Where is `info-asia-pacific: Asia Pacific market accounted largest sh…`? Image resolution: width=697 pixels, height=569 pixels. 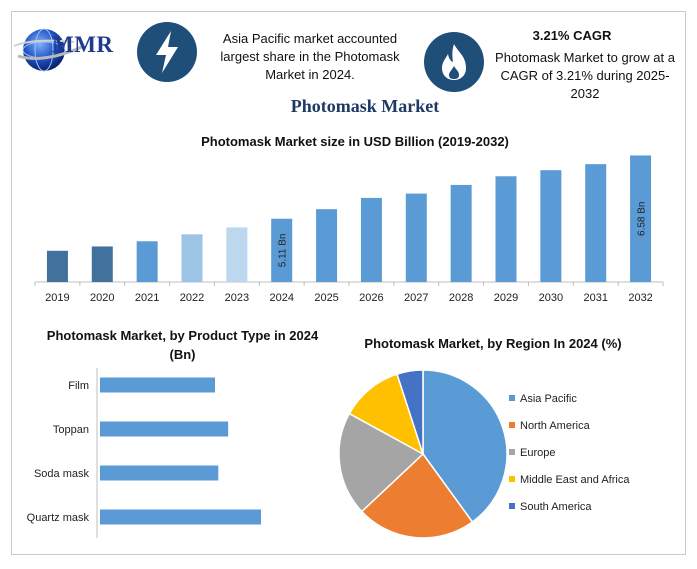 info-asia-pacific: Asia Pacific market accounted largest sh… is located at coordinates (310, 56).